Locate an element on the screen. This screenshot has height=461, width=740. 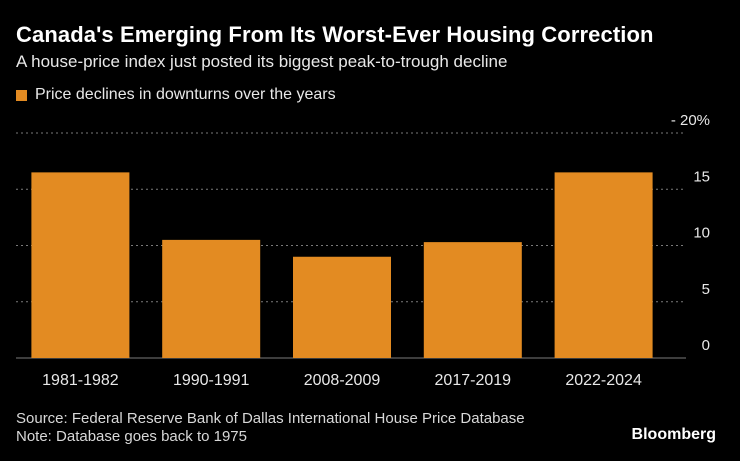
x-tick-label: 2017-2019 is located at coordinates (473, 380).